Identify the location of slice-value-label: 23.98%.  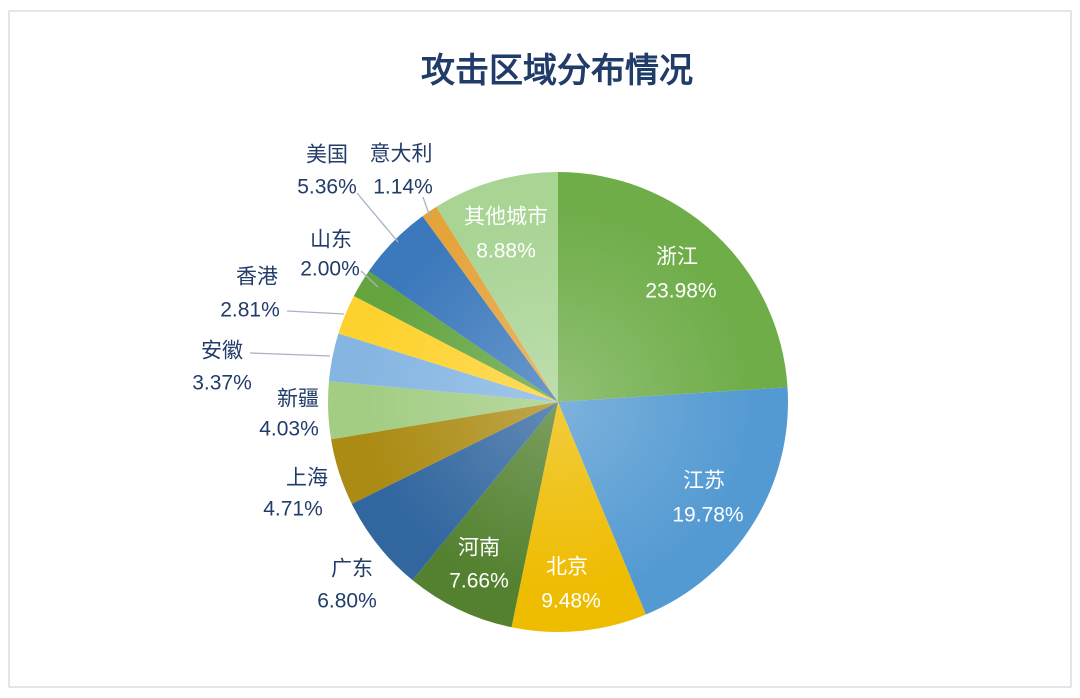
(680, 291).